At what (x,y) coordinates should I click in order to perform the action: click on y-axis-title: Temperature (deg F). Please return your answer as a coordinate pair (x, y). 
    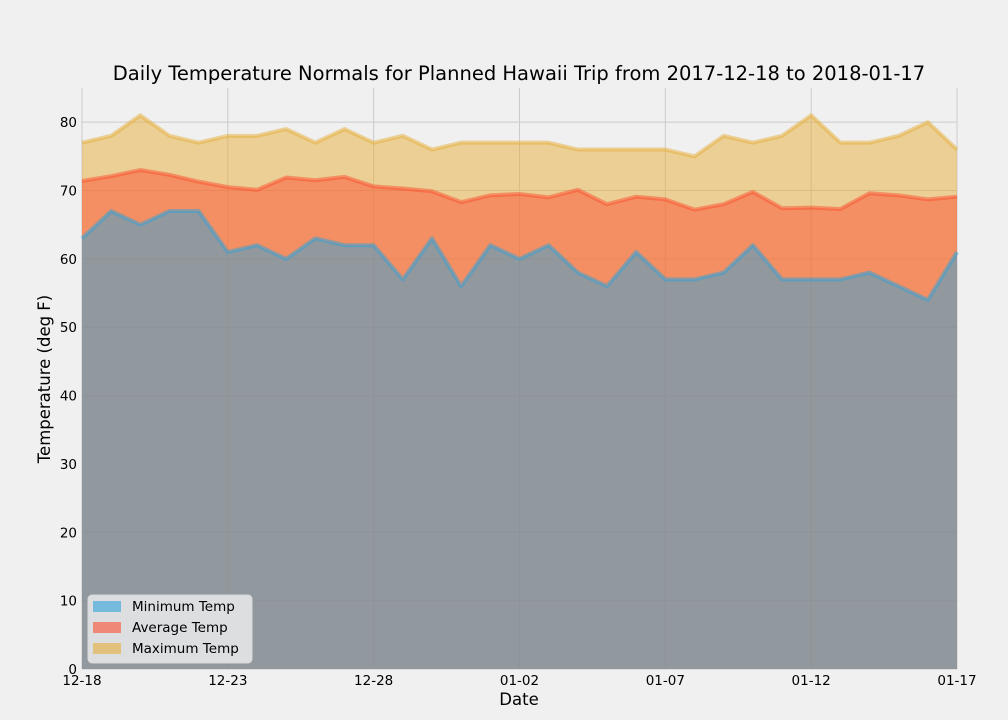
    Looking at the image, I should click on (44, 379).